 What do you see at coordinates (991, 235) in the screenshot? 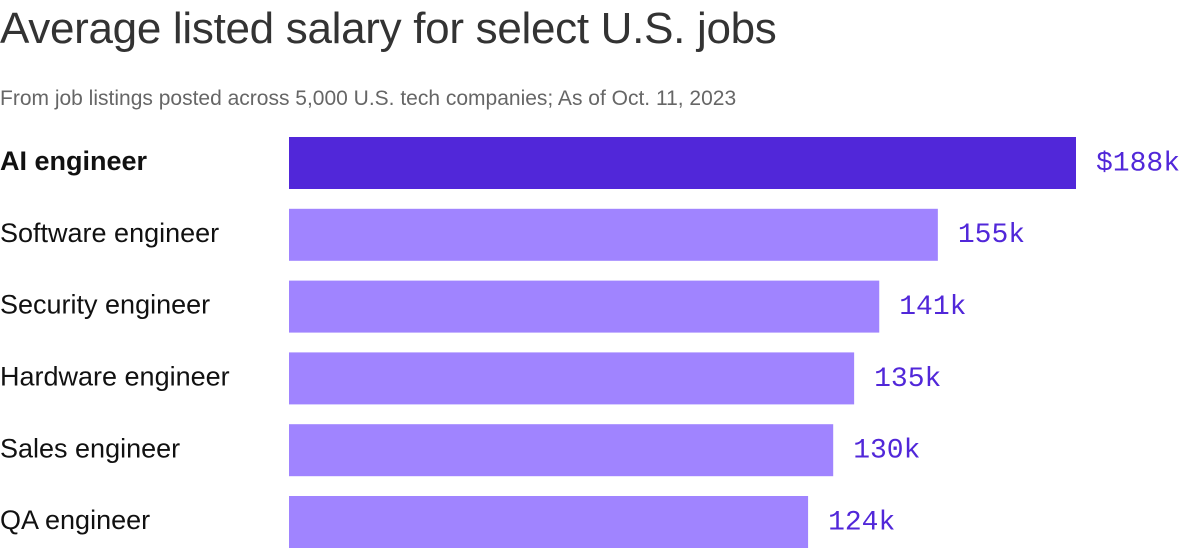
I see `value-label-software-engineer: 155k` at bounding box center [991, 235].